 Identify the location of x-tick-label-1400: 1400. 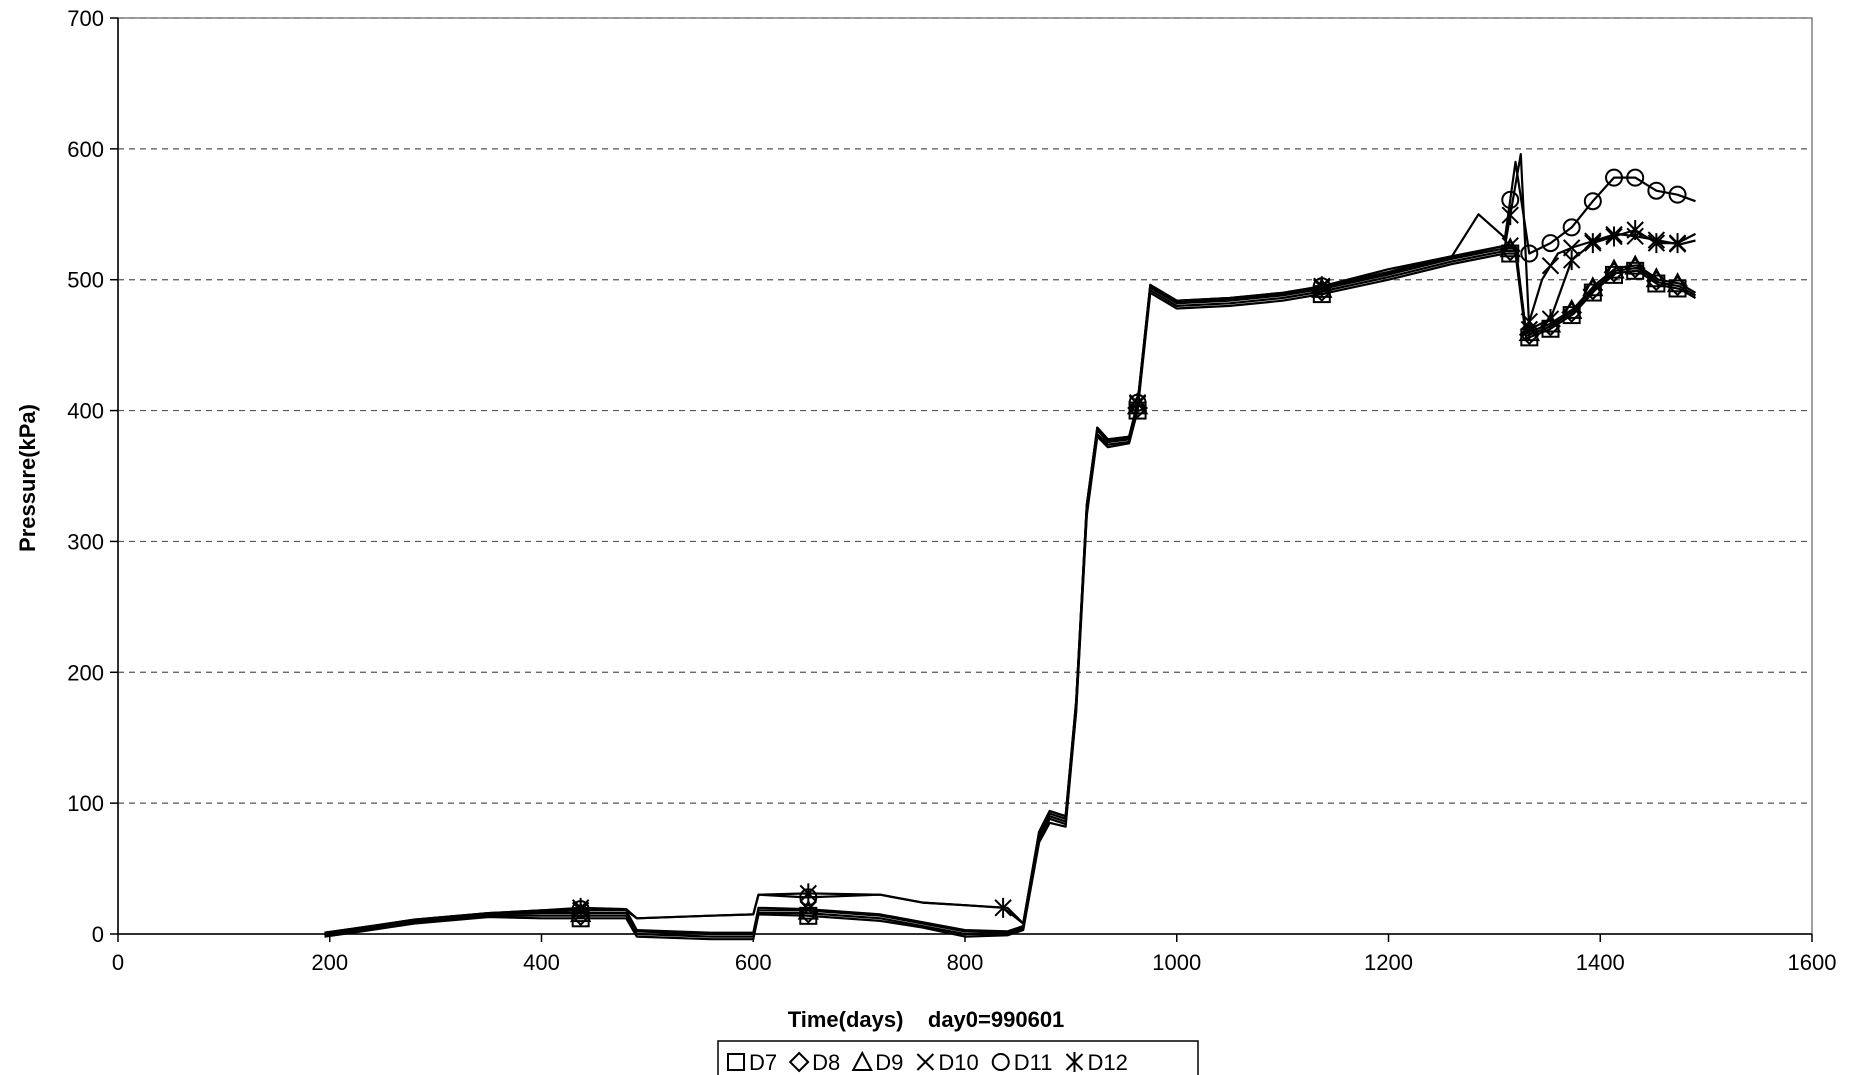
(1600, 962).